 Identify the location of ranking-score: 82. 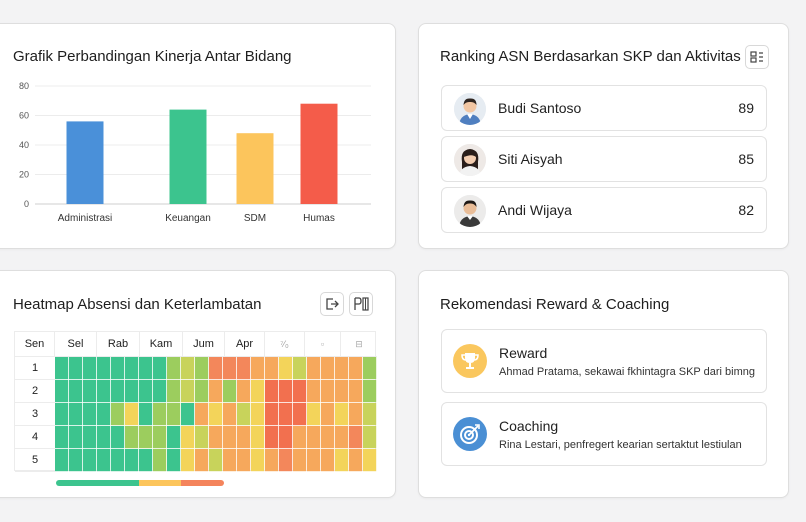
(746, 210).